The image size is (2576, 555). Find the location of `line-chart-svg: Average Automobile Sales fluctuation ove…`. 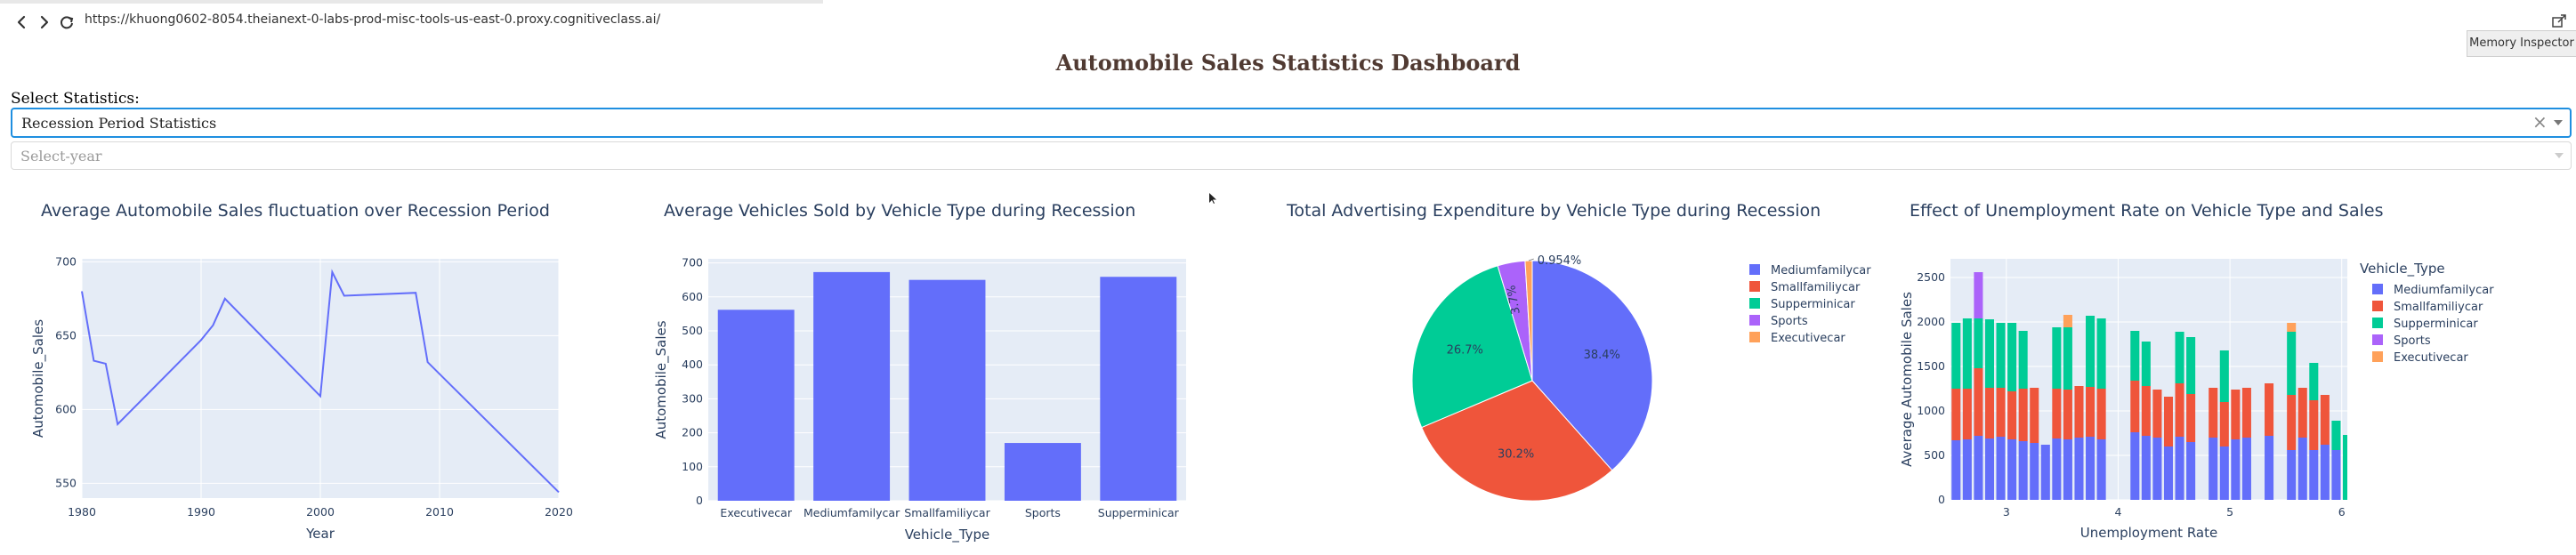

line-chart-svg: Average Automobile Sales fluctuation ove… is located at coordinates (301, 371).